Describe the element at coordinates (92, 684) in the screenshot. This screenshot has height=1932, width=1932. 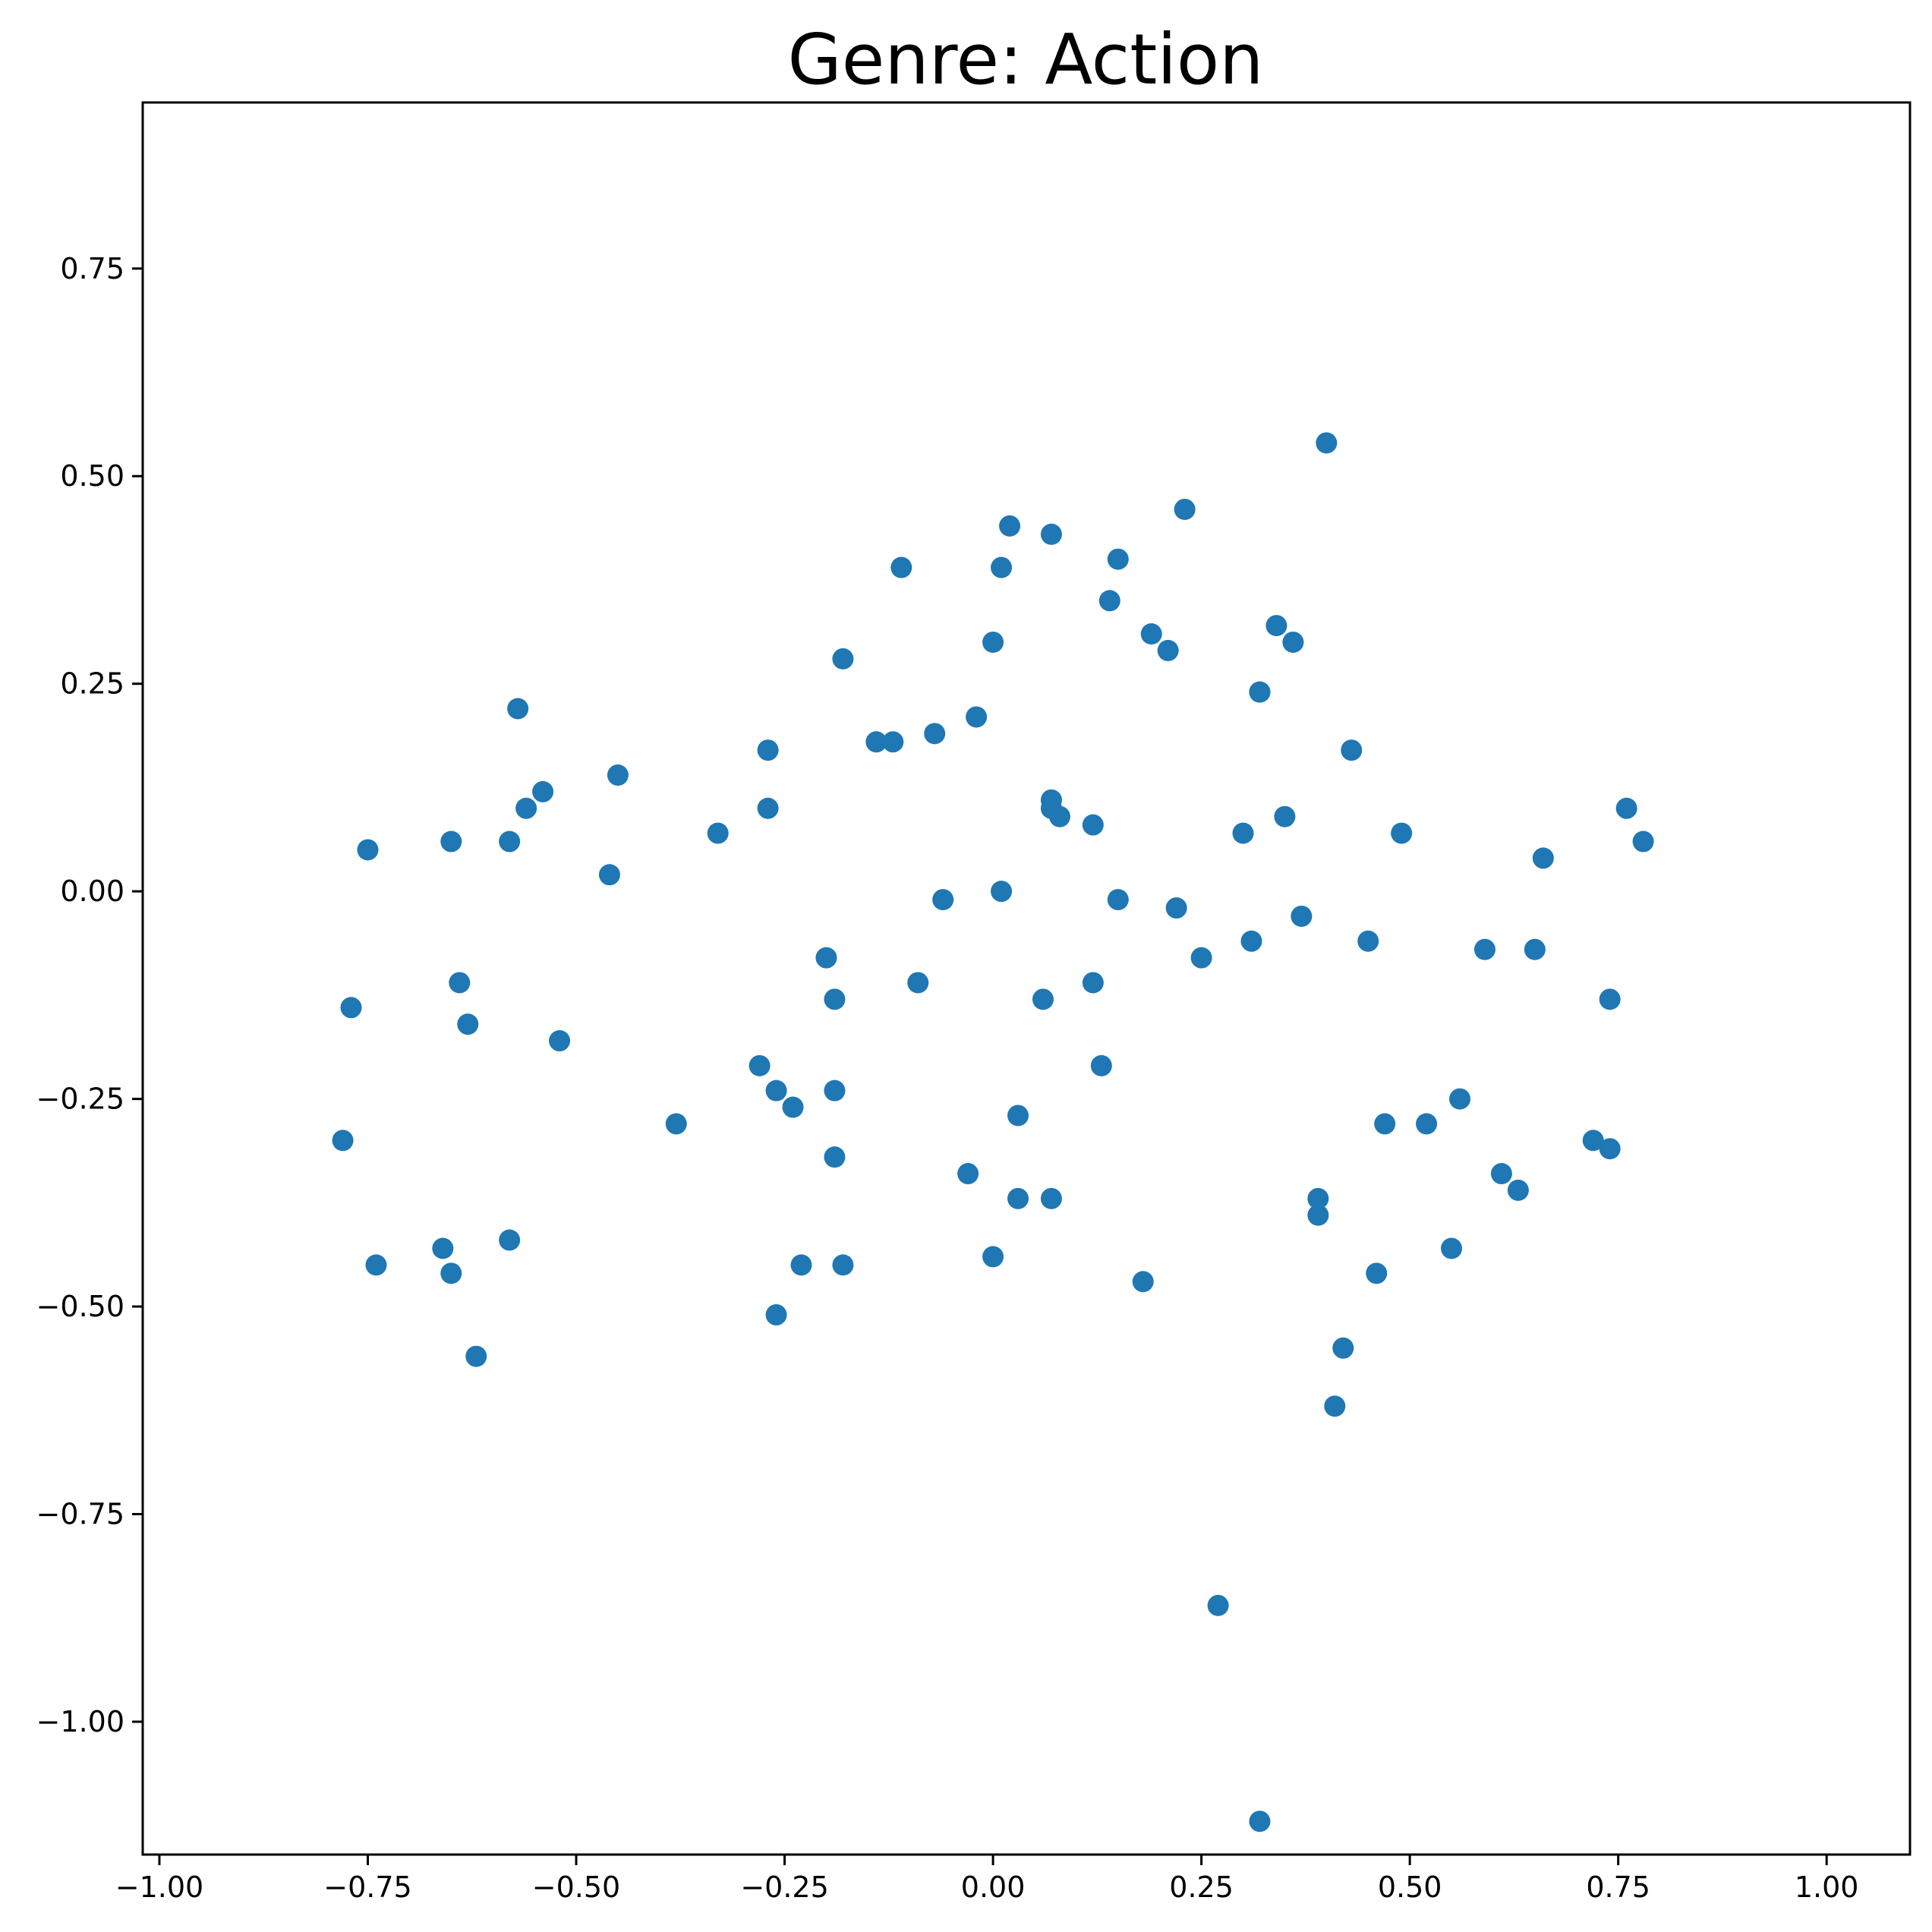
I see `y-tick-label: 0.25` at that location.